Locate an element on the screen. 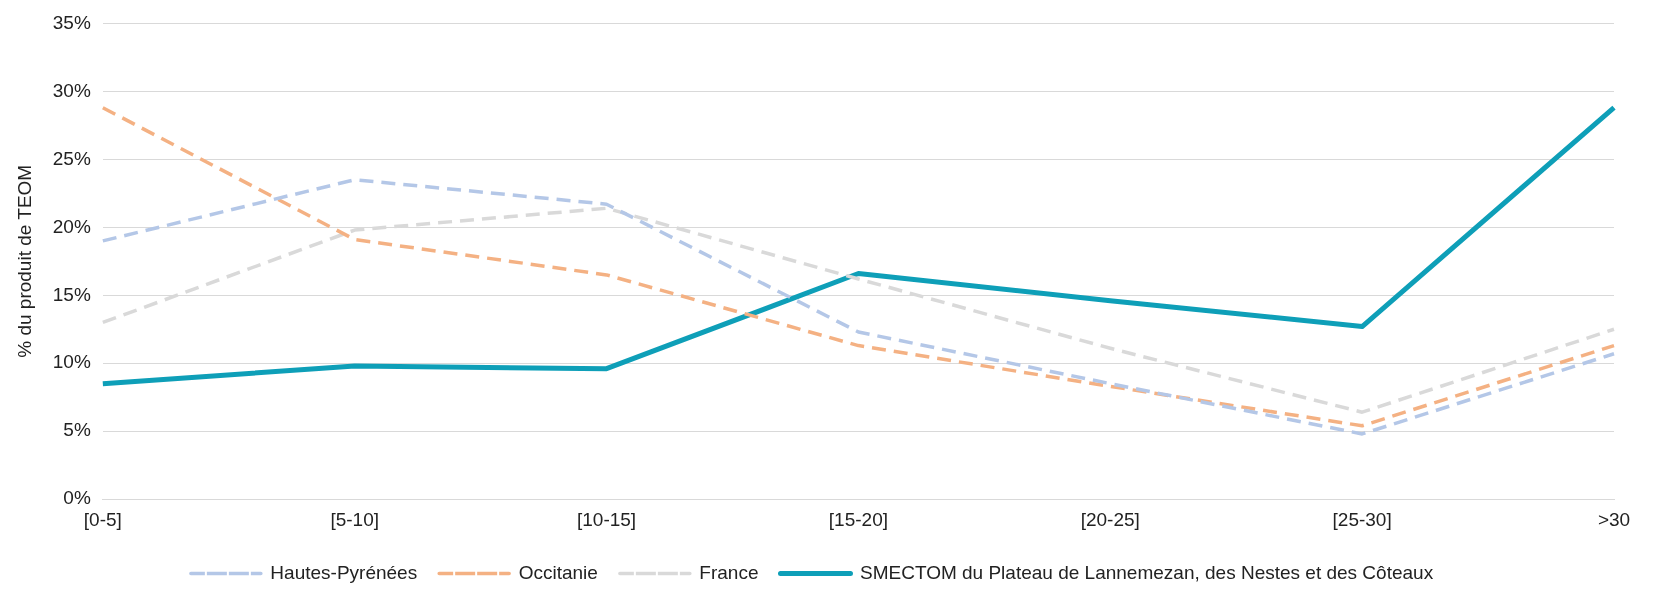 The image size is (1654, 598). legend-label: Hautes-Pyrénées is located at coordinates (344, 572).